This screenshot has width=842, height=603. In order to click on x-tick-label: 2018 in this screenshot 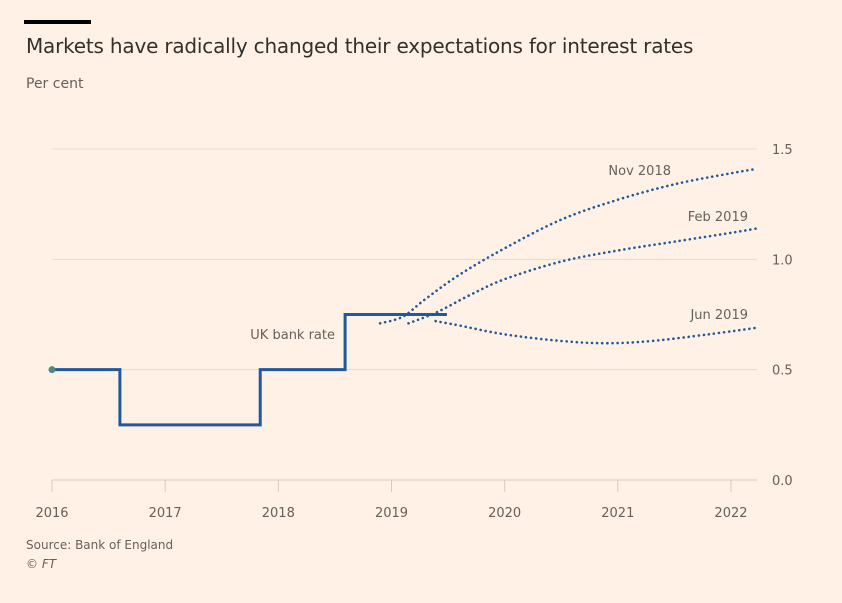, I will do `click(278, 513)`.